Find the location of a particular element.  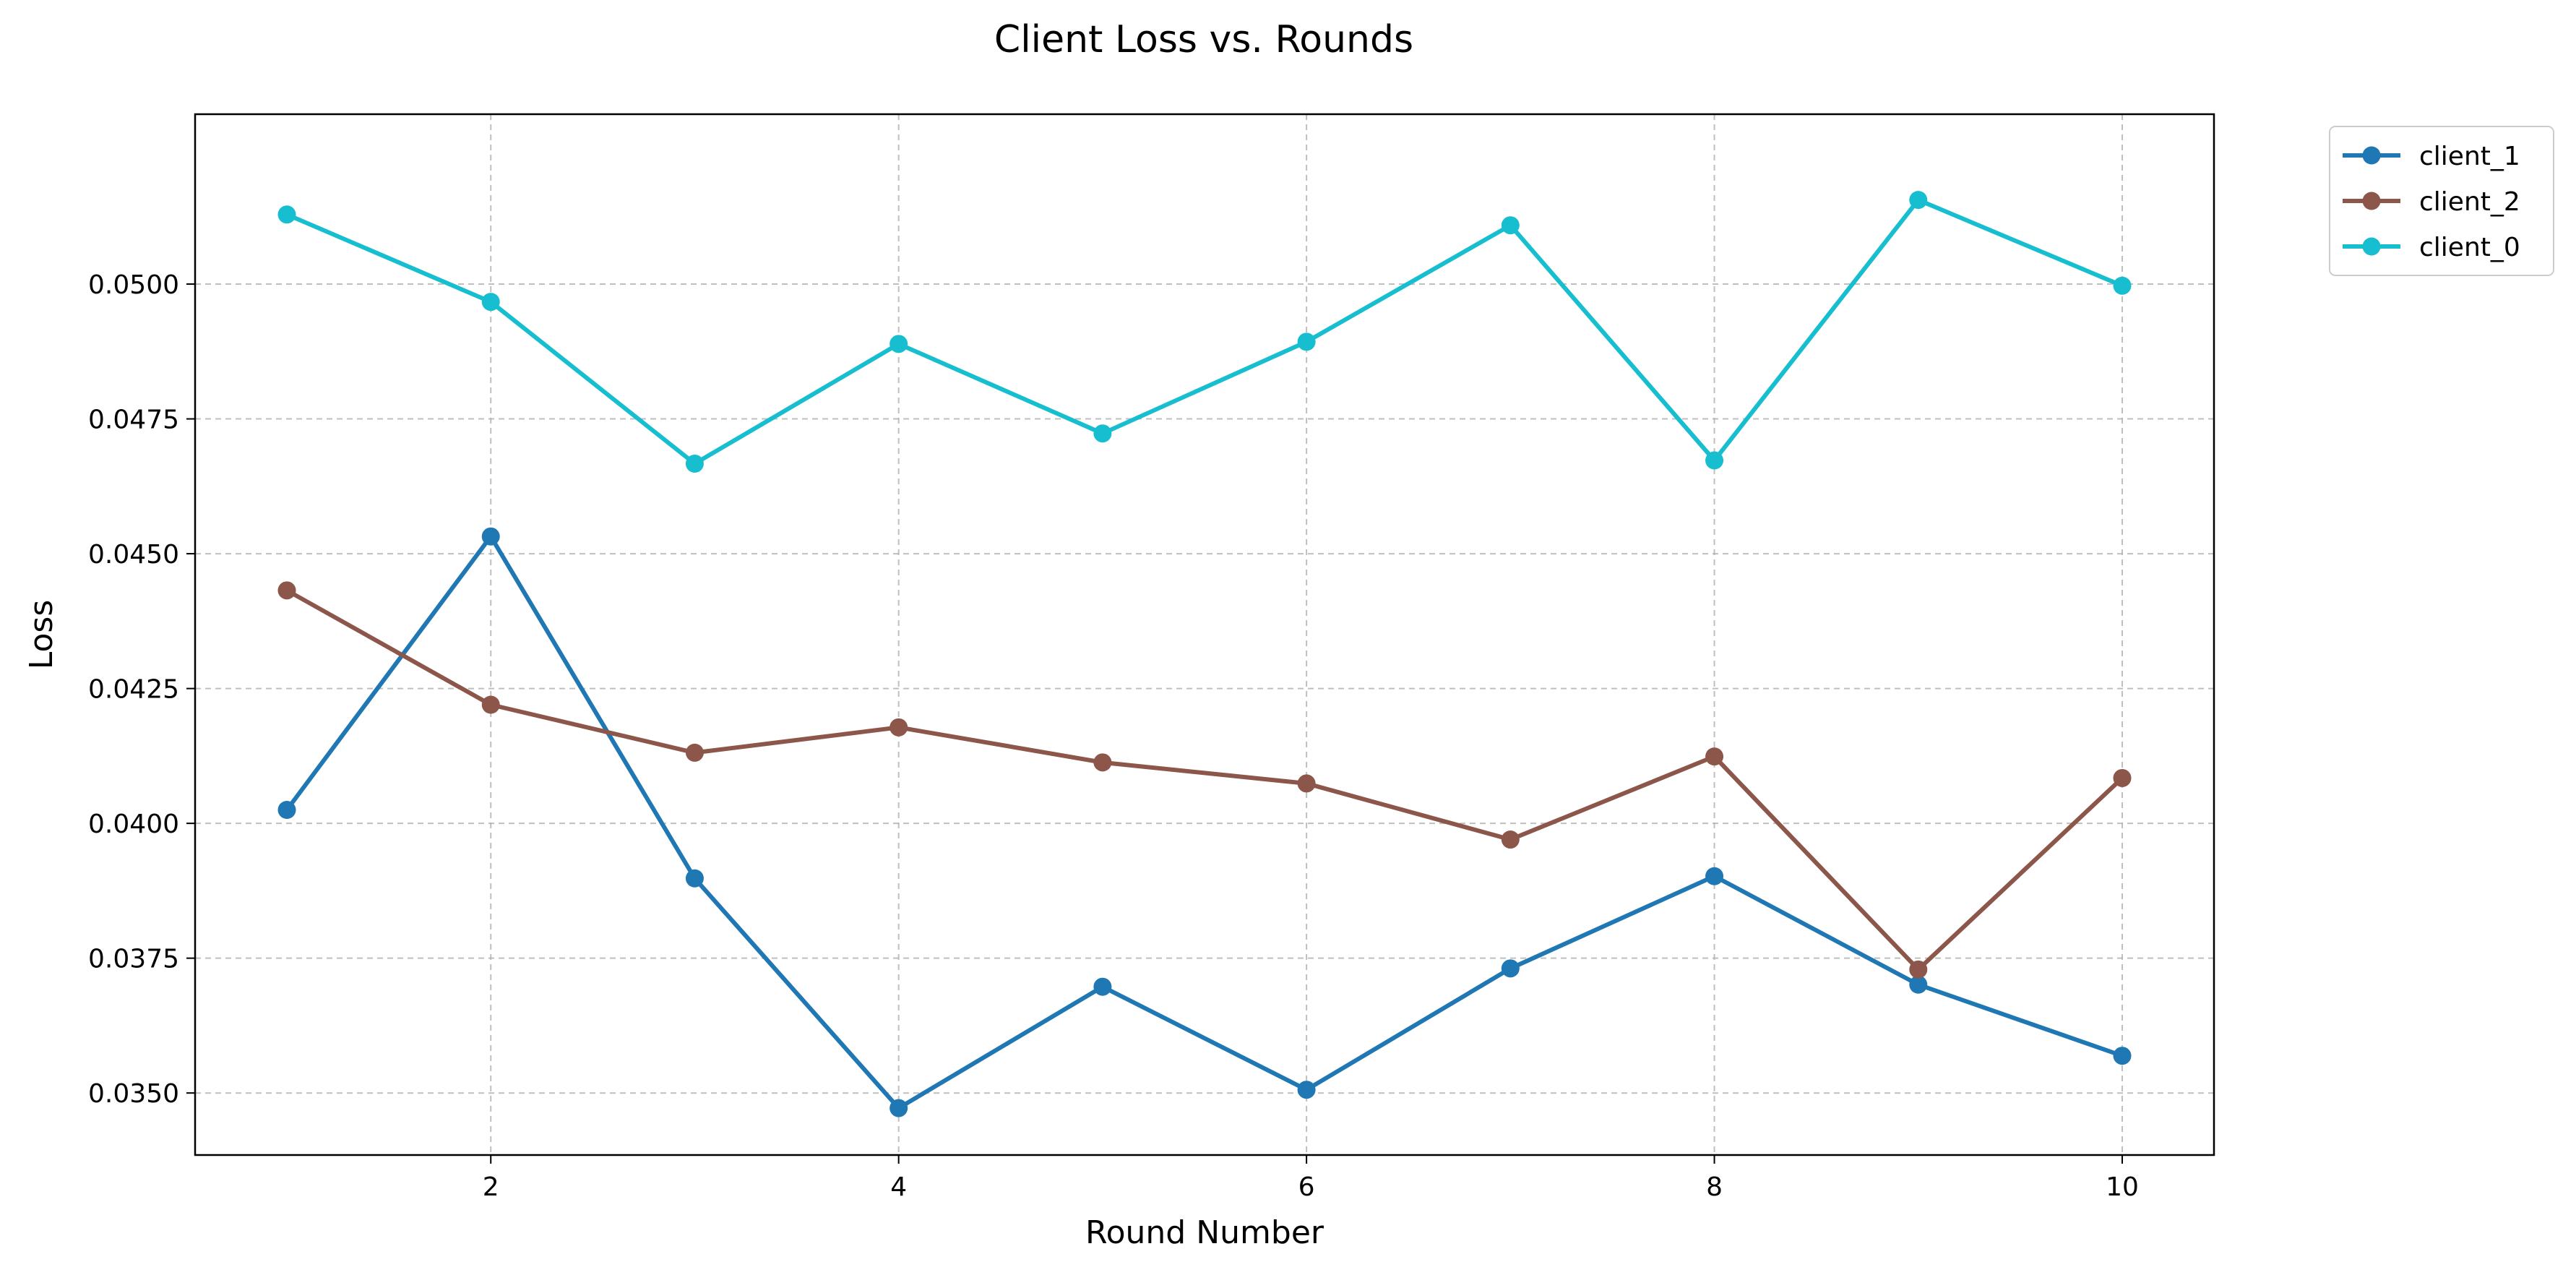

legend-label-client_1: client_1 is located at coordinates (2469, 156).